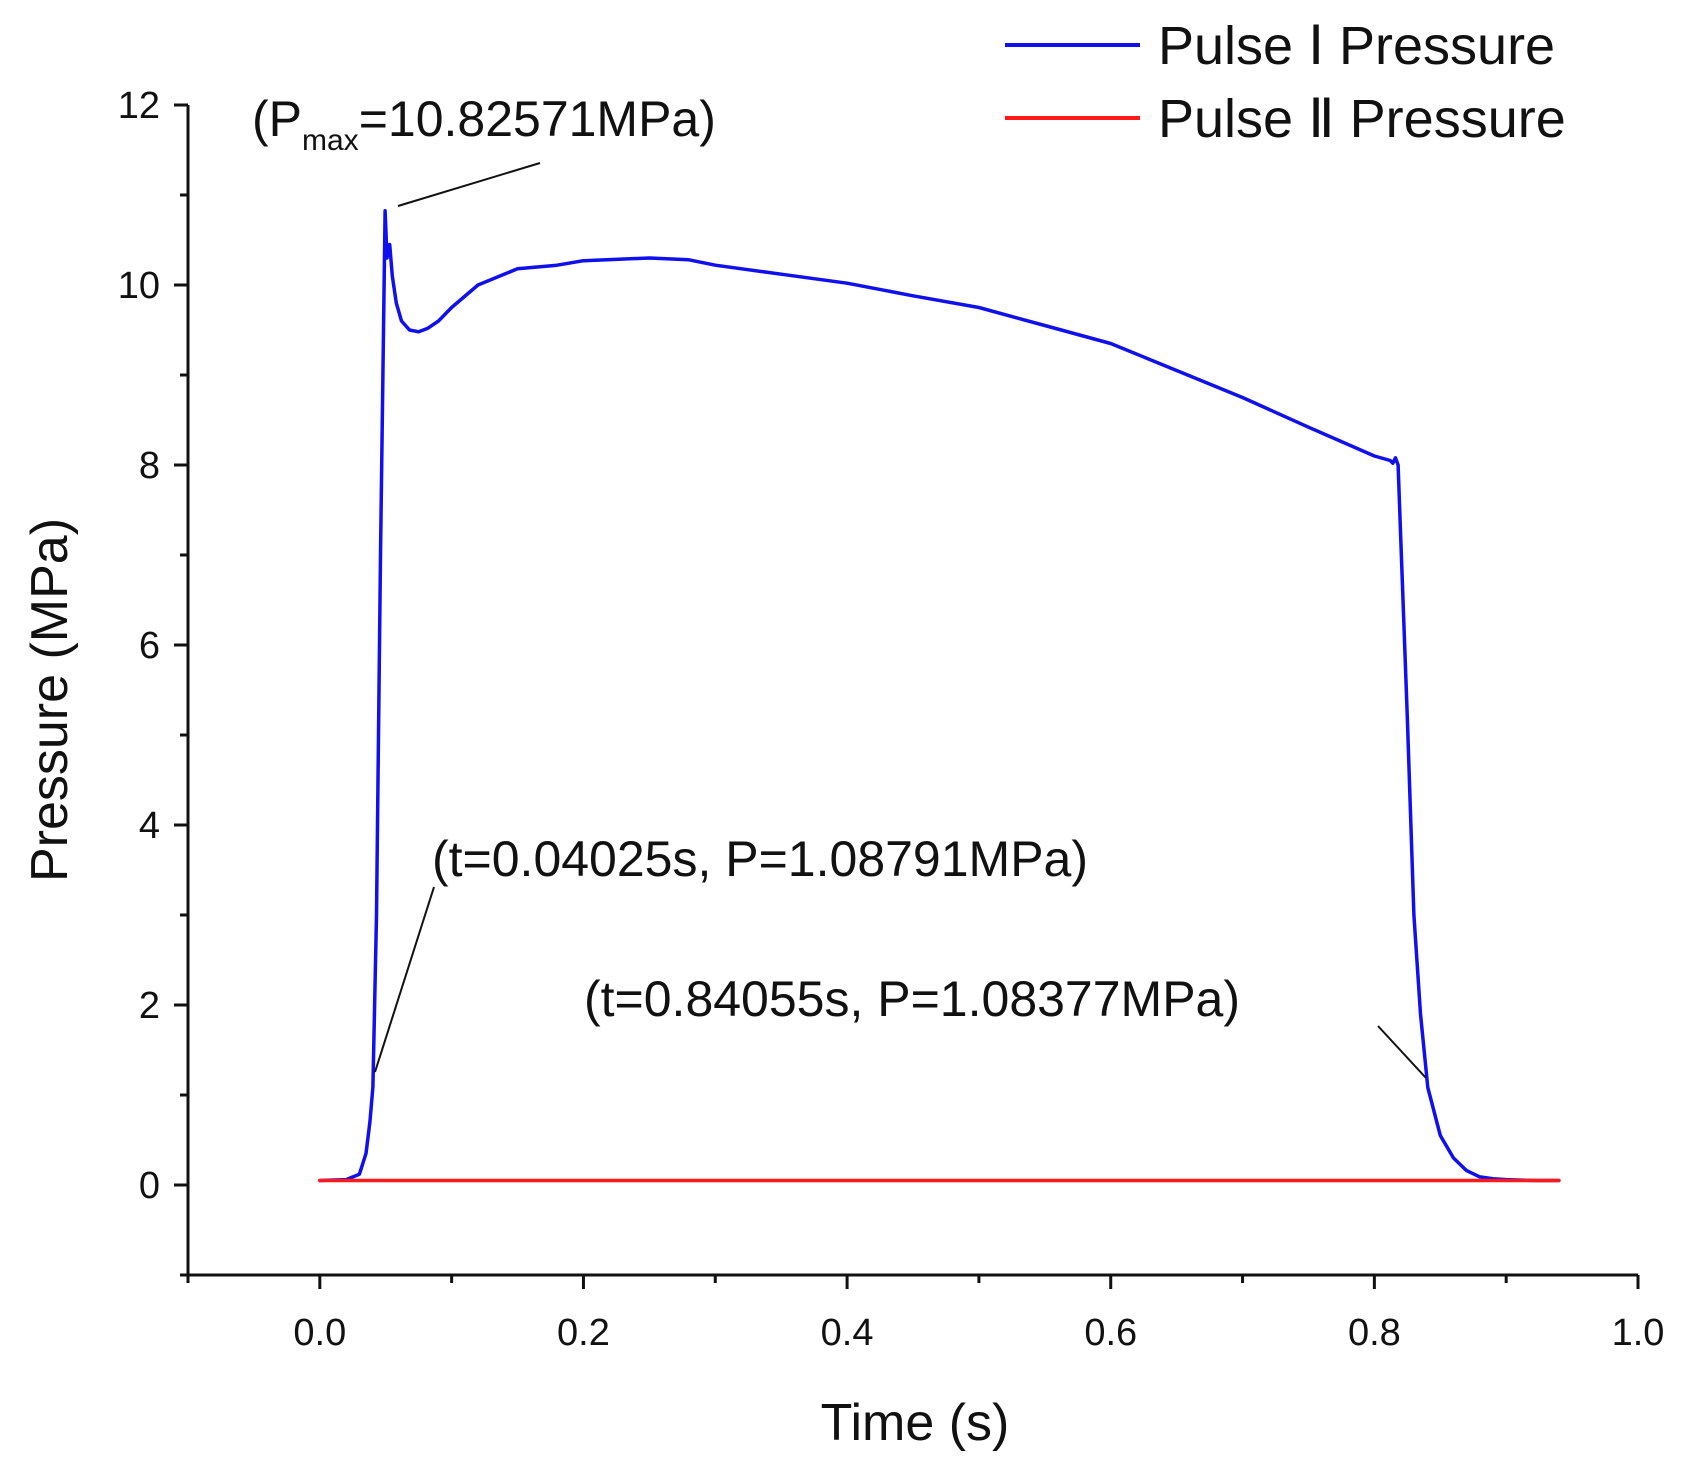 This screenshot has width=1683, height=1474. I want to click on y-tick-label: 12, so click(139, 106).